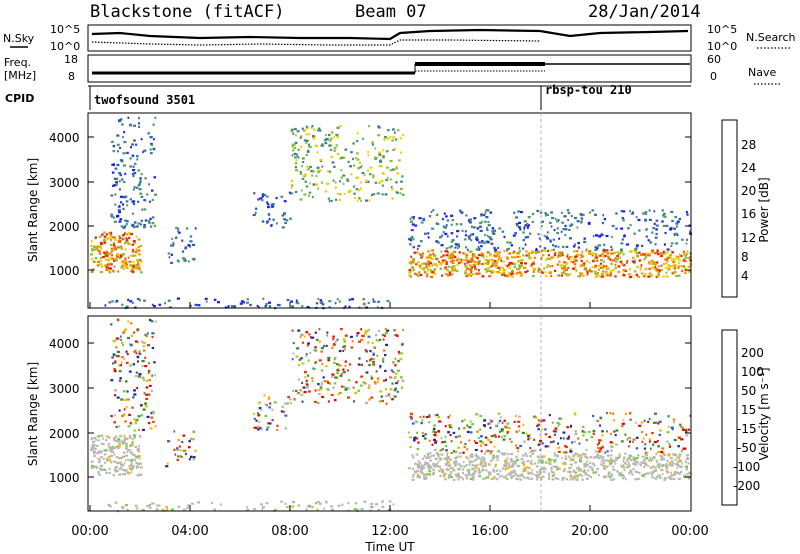 This screenshot has width=800, height=554. Describe the element at coordinates (729, 417) in the screenshot. I see `colorbar-frame` at that location.